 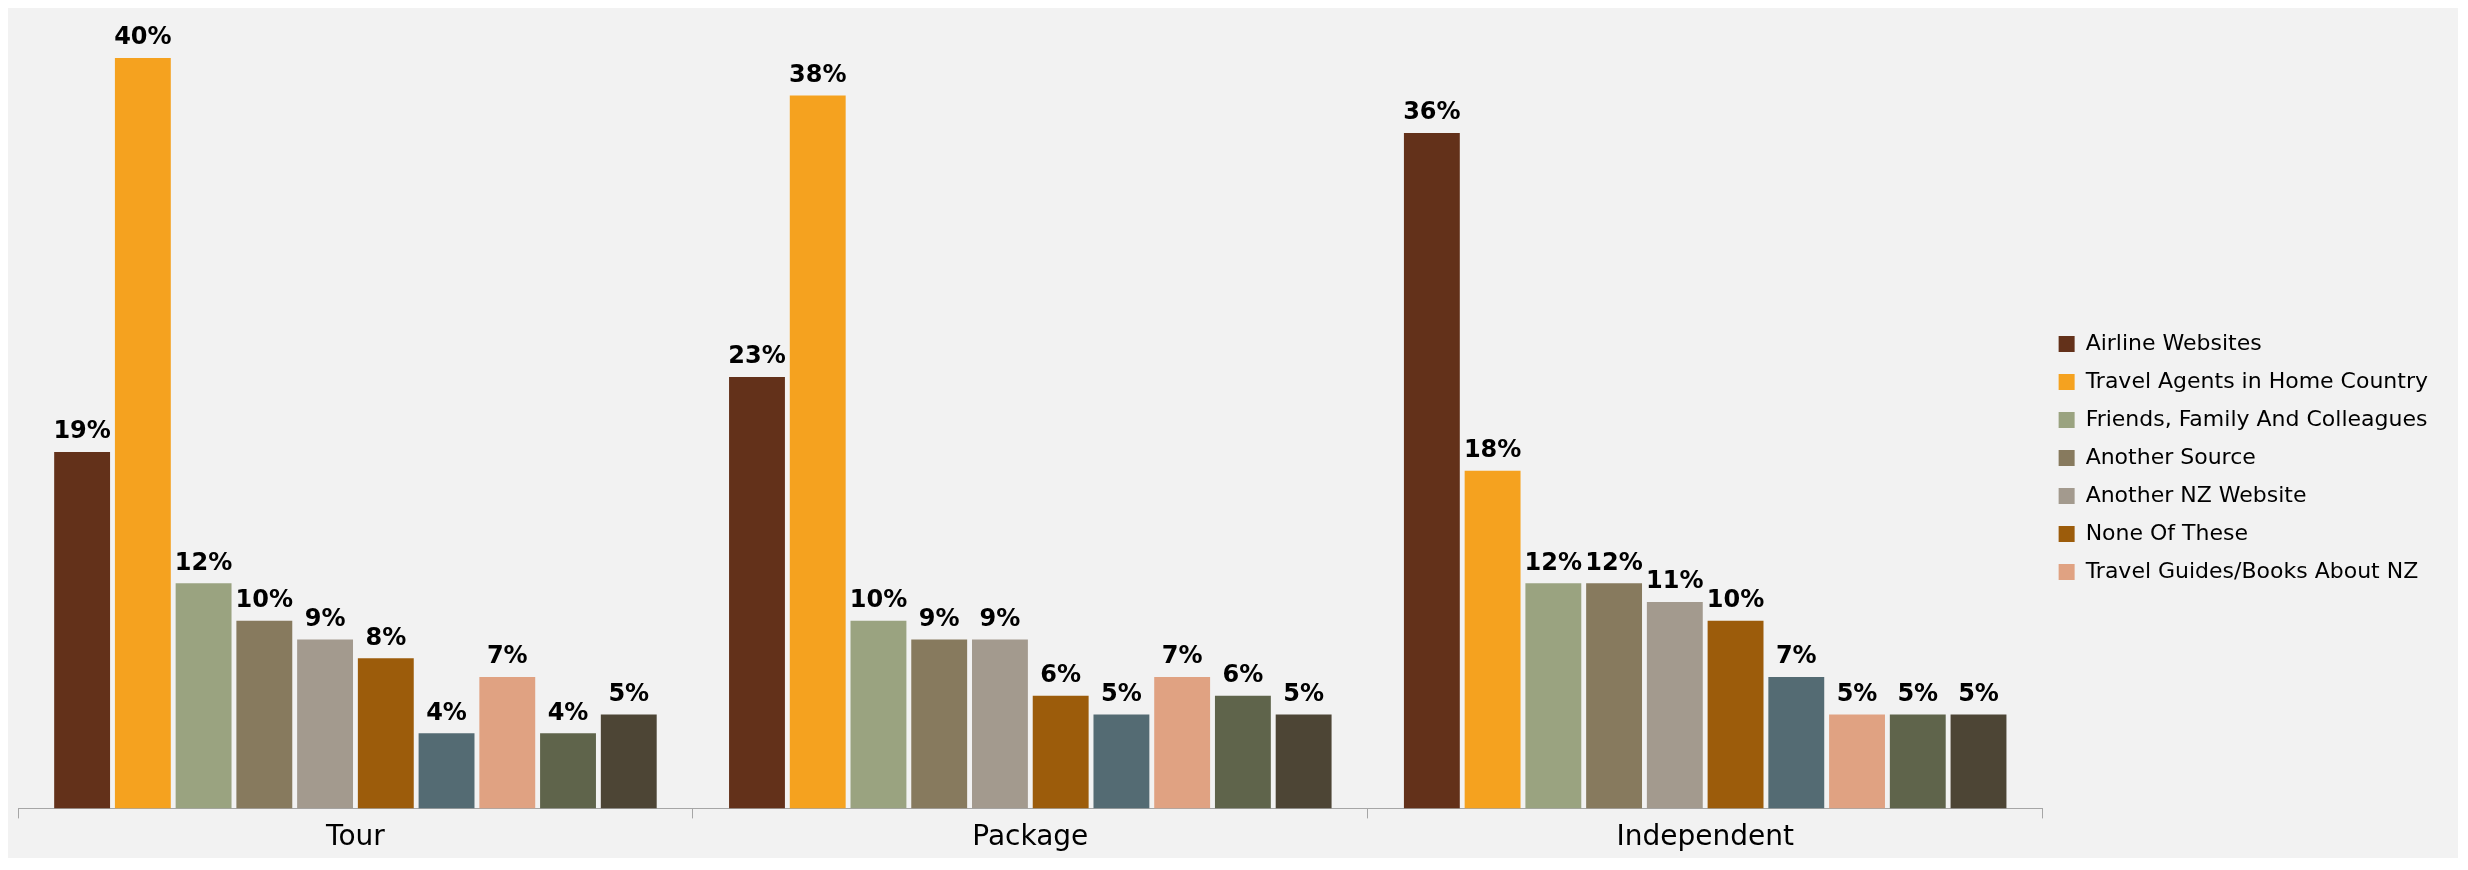 I want to click on legend-label: Travel Agents in Home Country, so click(x=2256, y=380).